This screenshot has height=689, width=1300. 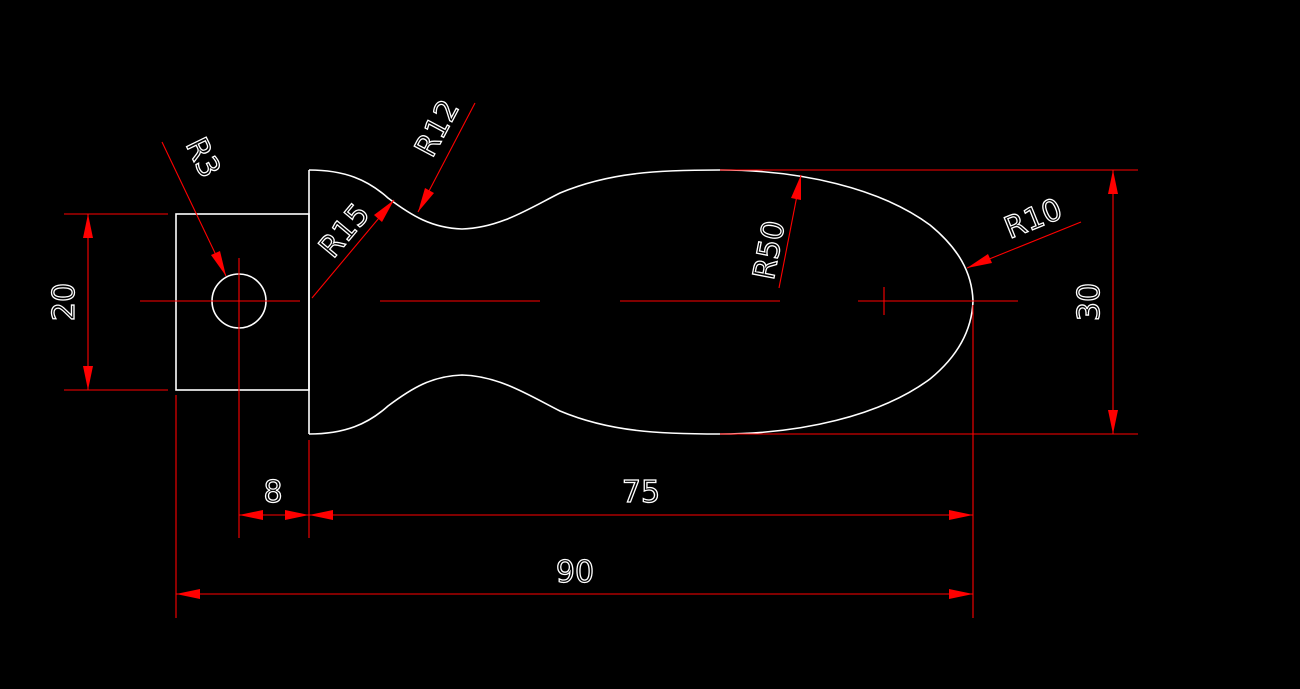 I want to click on base-block, so click(x=242, y=302).